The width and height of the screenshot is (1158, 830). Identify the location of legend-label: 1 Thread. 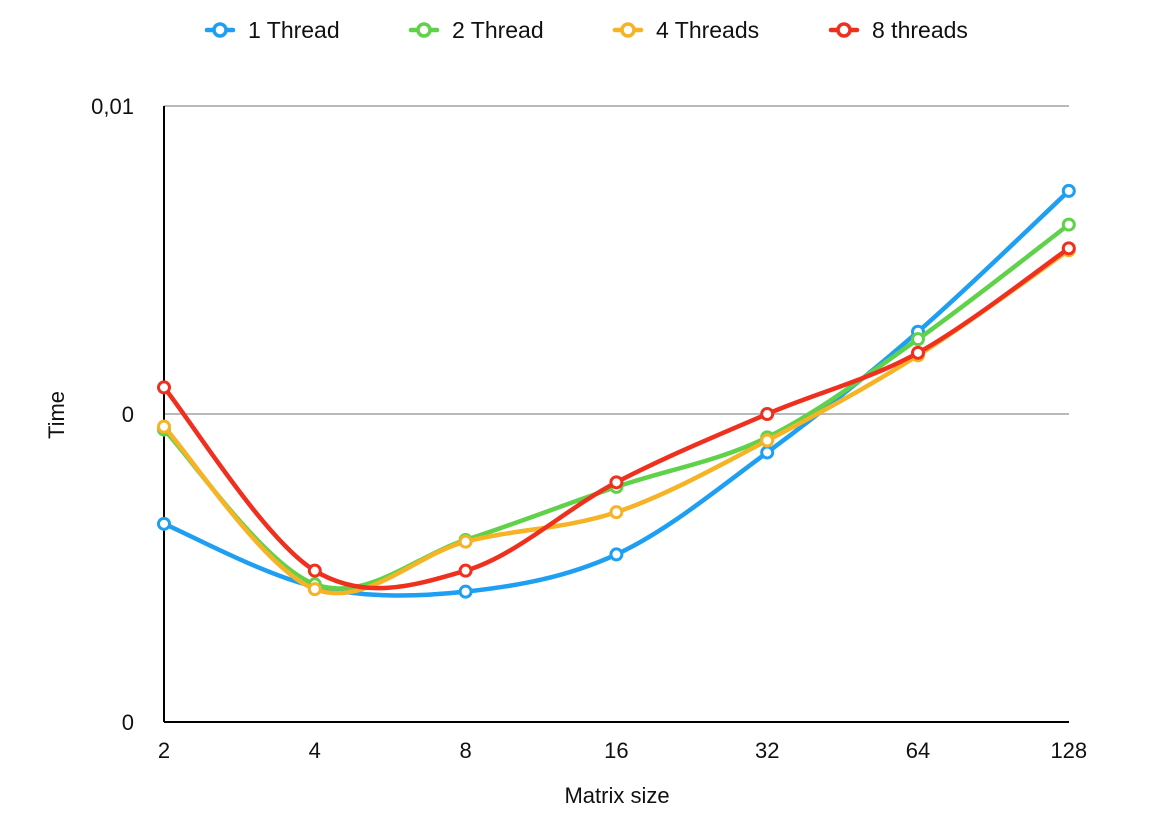
(294, 30).